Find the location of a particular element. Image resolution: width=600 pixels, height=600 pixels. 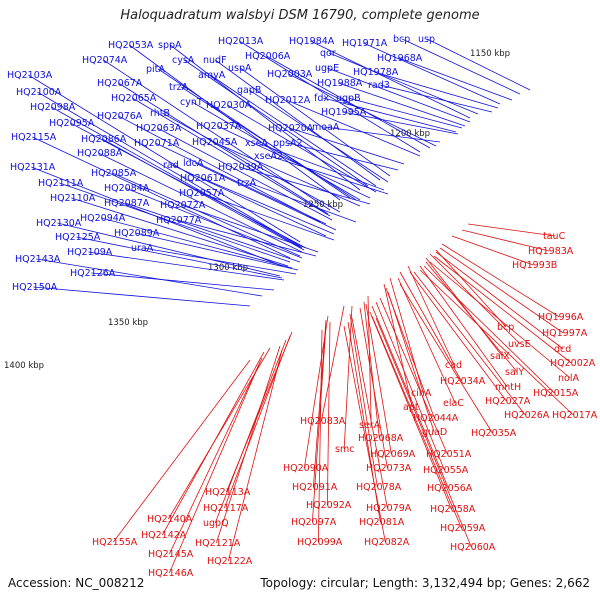

reverse-gene-label: HQ2092A is located at coordinates (329, 505).